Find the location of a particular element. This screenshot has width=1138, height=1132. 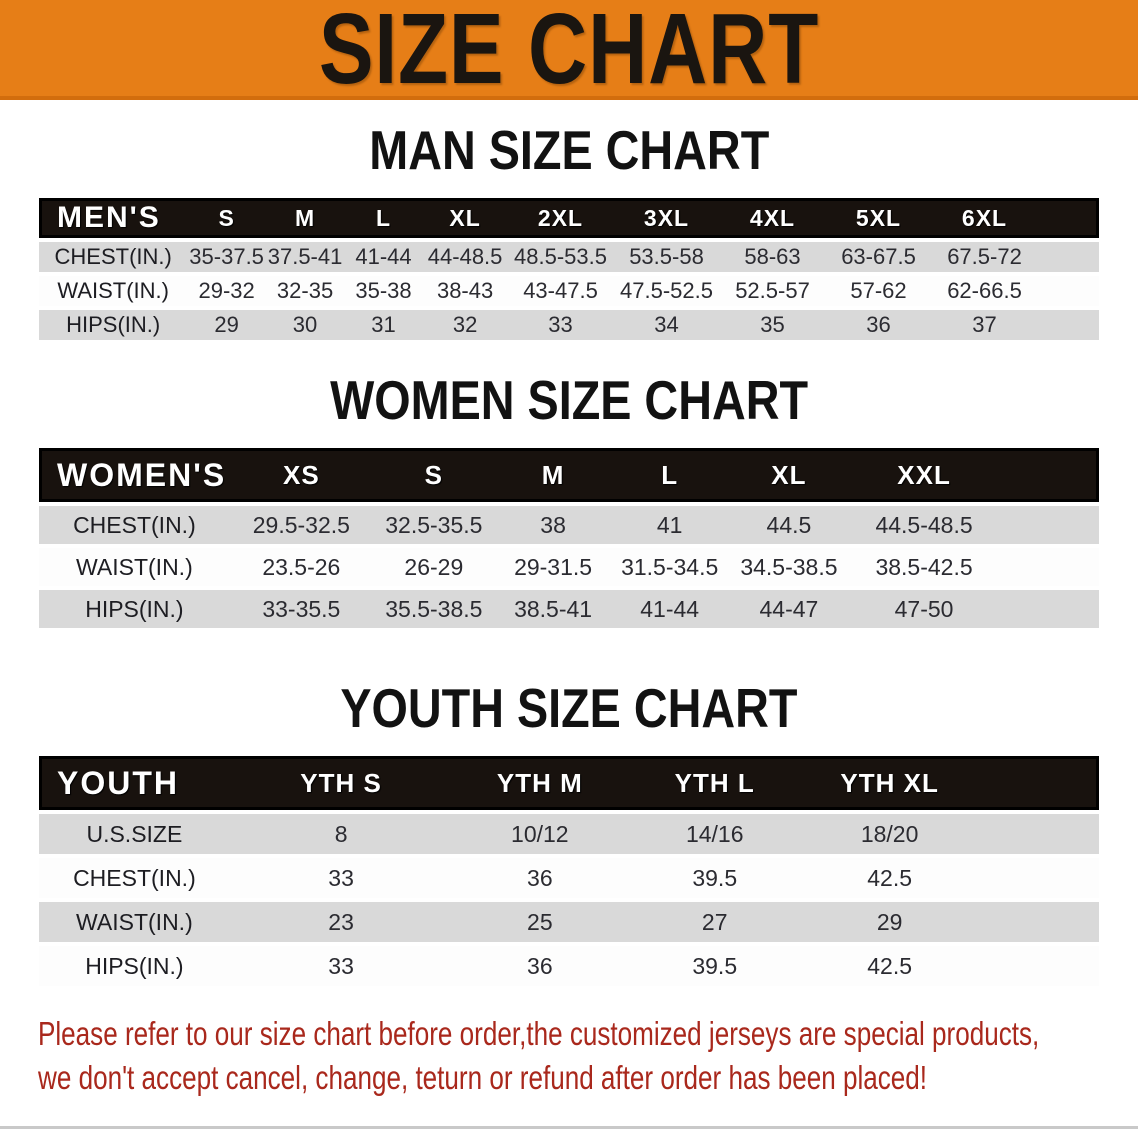

women-section-heading: WOMEN SIZE CHART is located at coordinates (569, 400).